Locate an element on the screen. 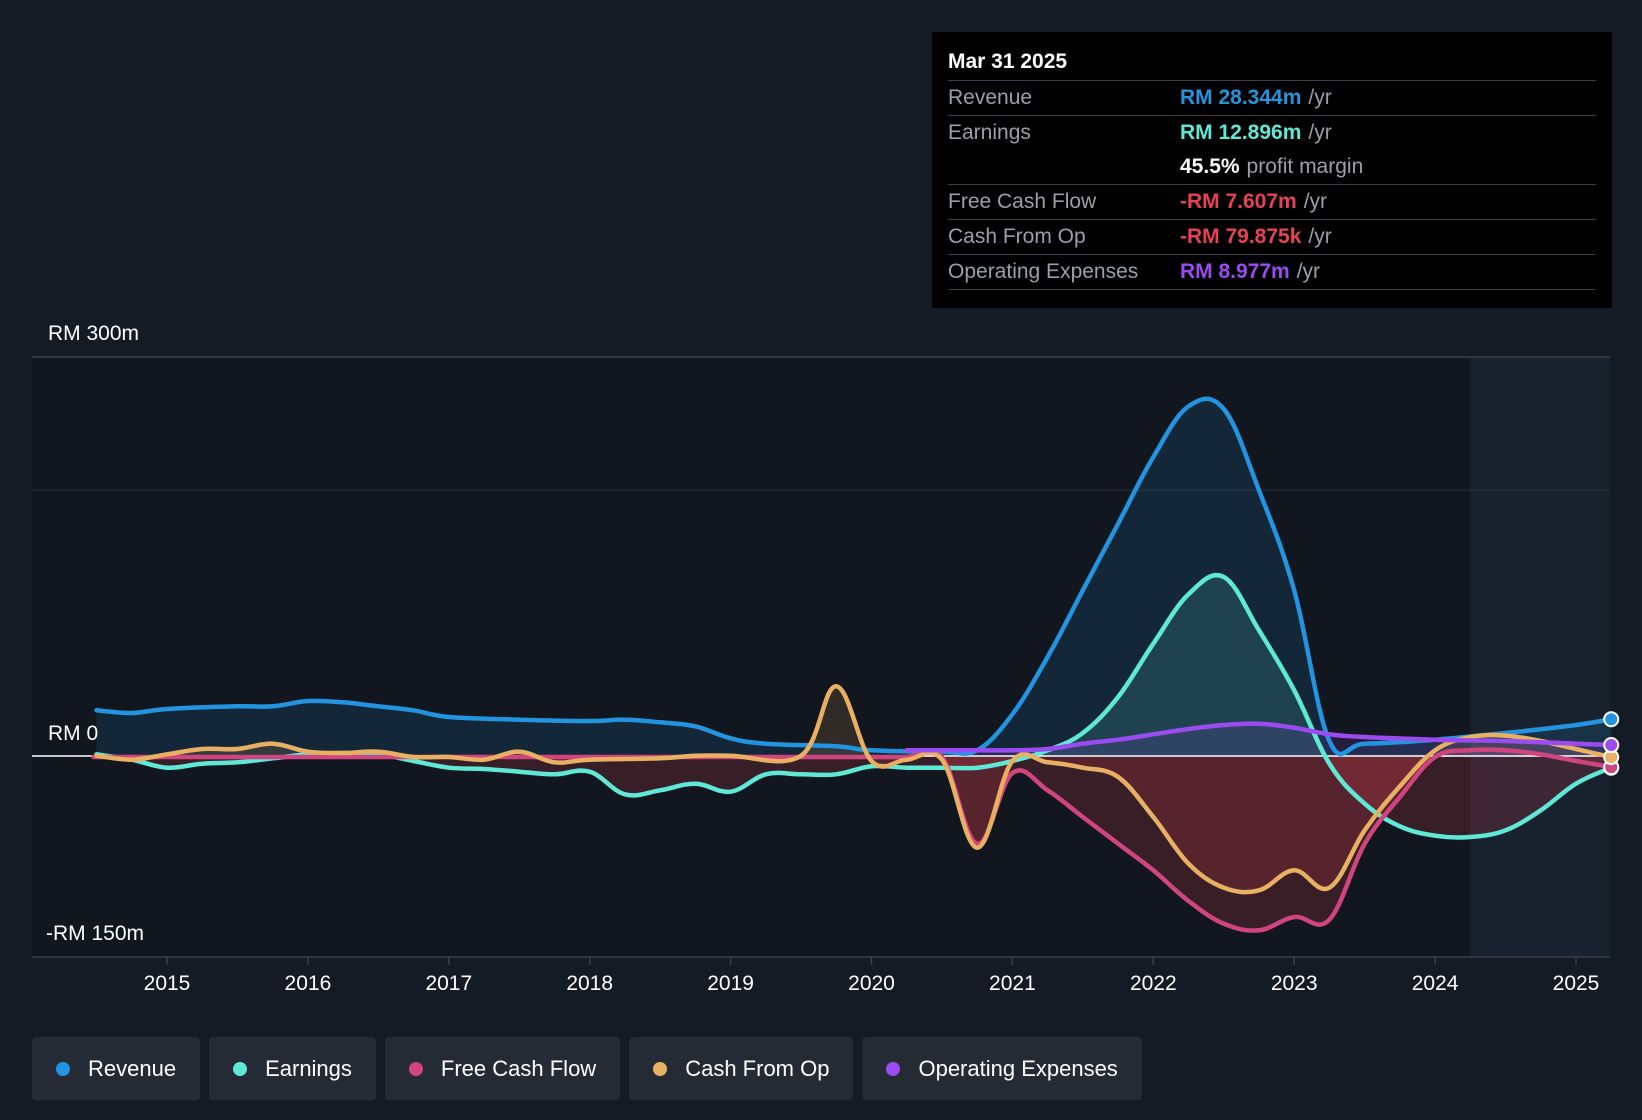 The height and width of the screenshot is (1120, 1642). legend-label: Cash From Op is located at coordinates (757, 1068).